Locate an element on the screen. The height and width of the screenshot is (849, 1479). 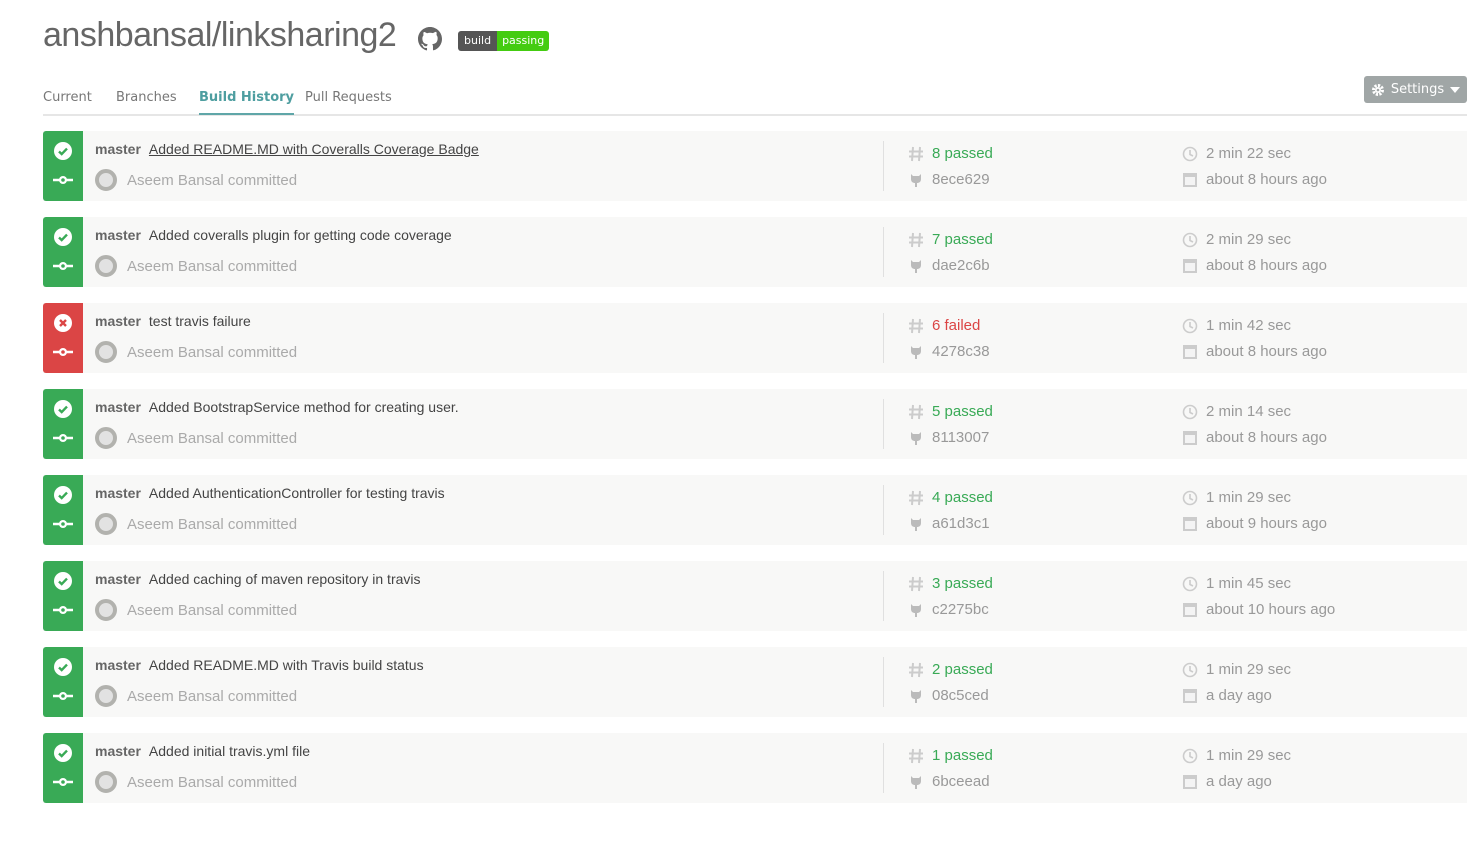
build-number-link: 1 passed is located at coordinates (962, 755).